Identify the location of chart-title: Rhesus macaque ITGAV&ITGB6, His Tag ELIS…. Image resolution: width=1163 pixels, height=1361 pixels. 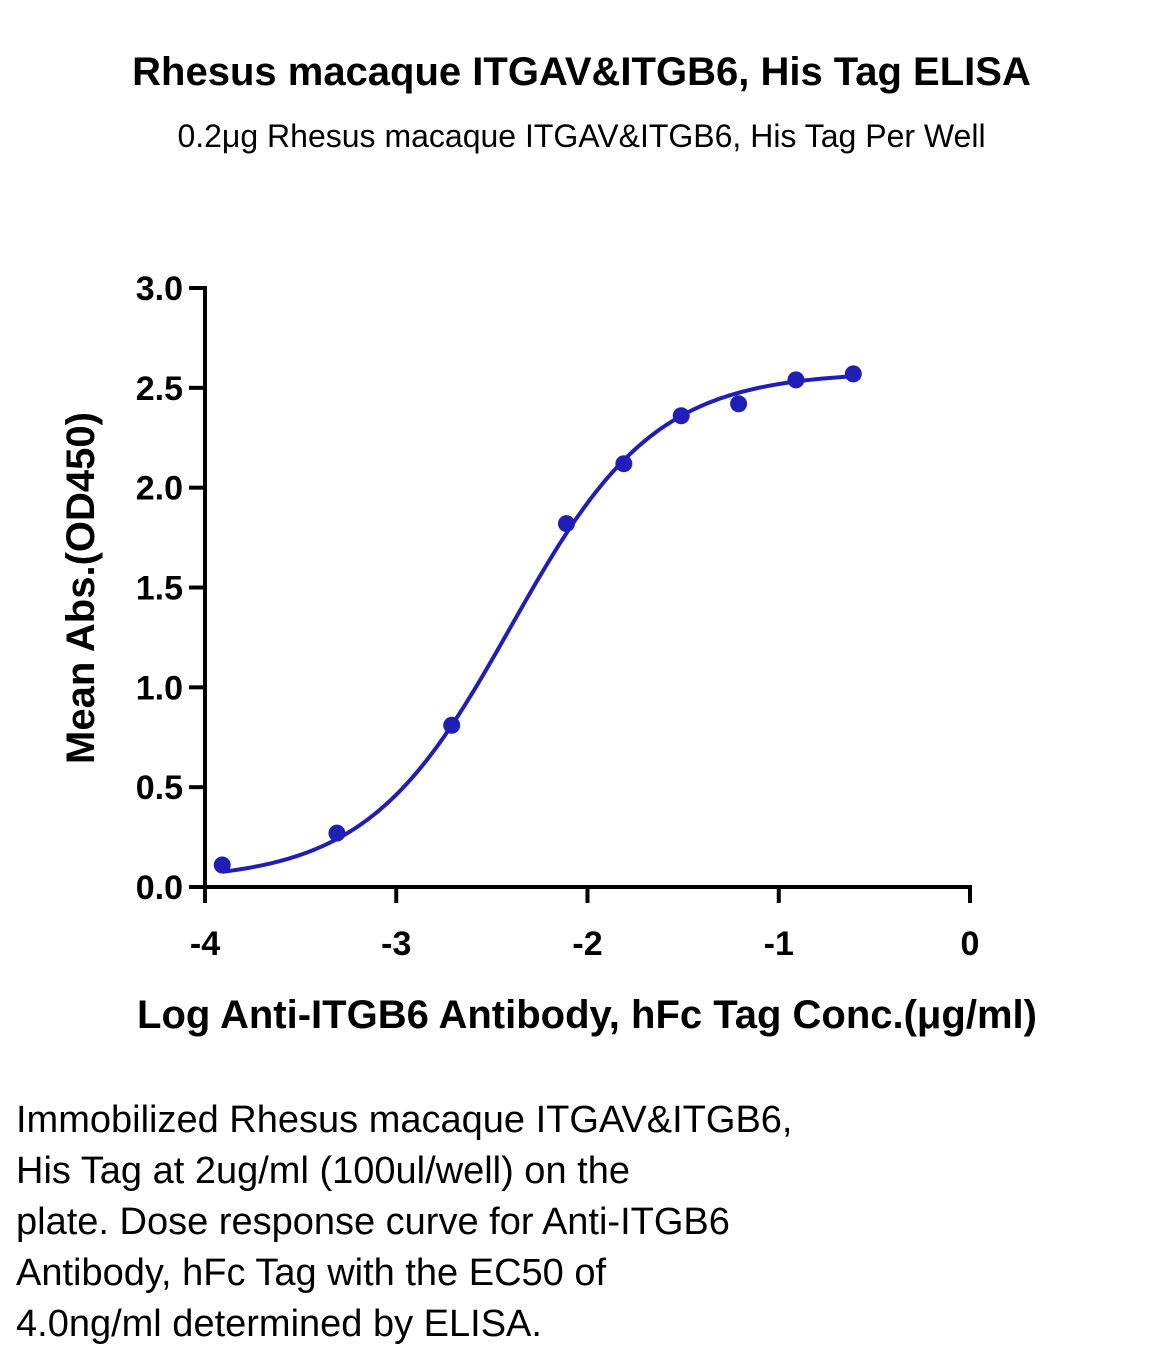
(581, 72).